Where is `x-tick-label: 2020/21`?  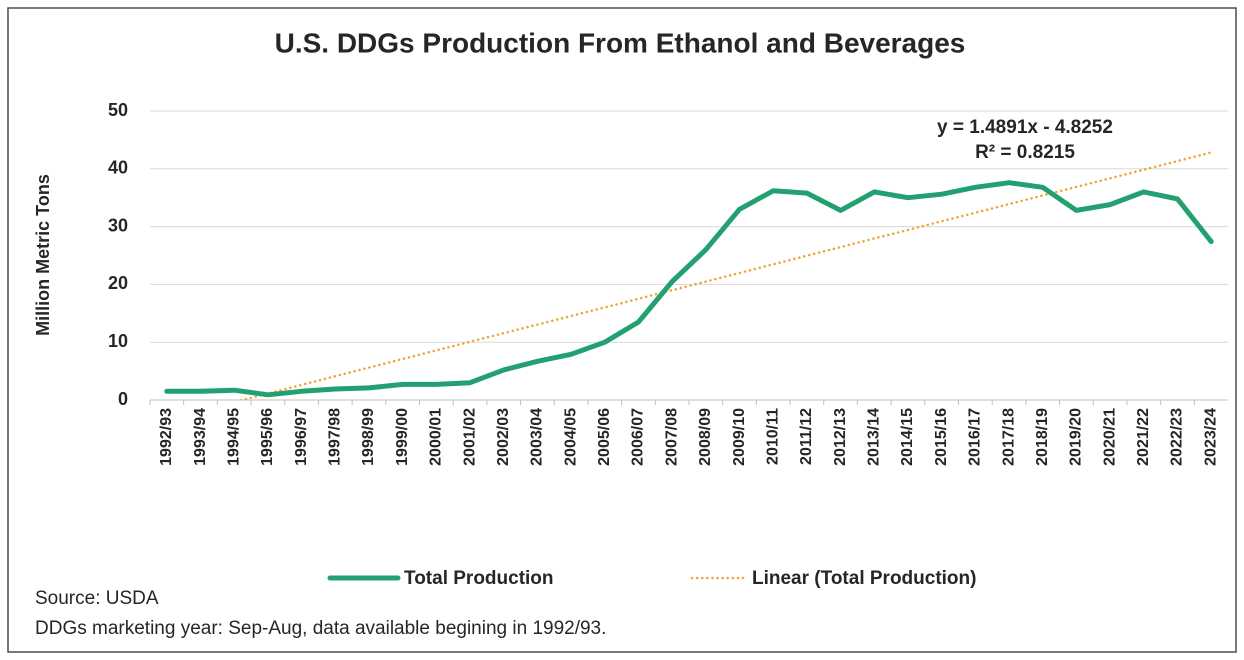
x-tick-label: 2020/21 is located at coordinates (1109, 437).